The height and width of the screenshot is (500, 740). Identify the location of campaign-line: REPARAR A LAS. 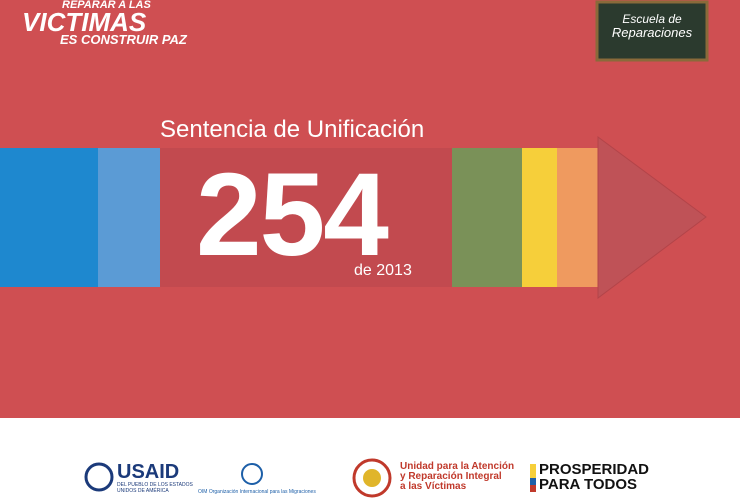
(106, 5).